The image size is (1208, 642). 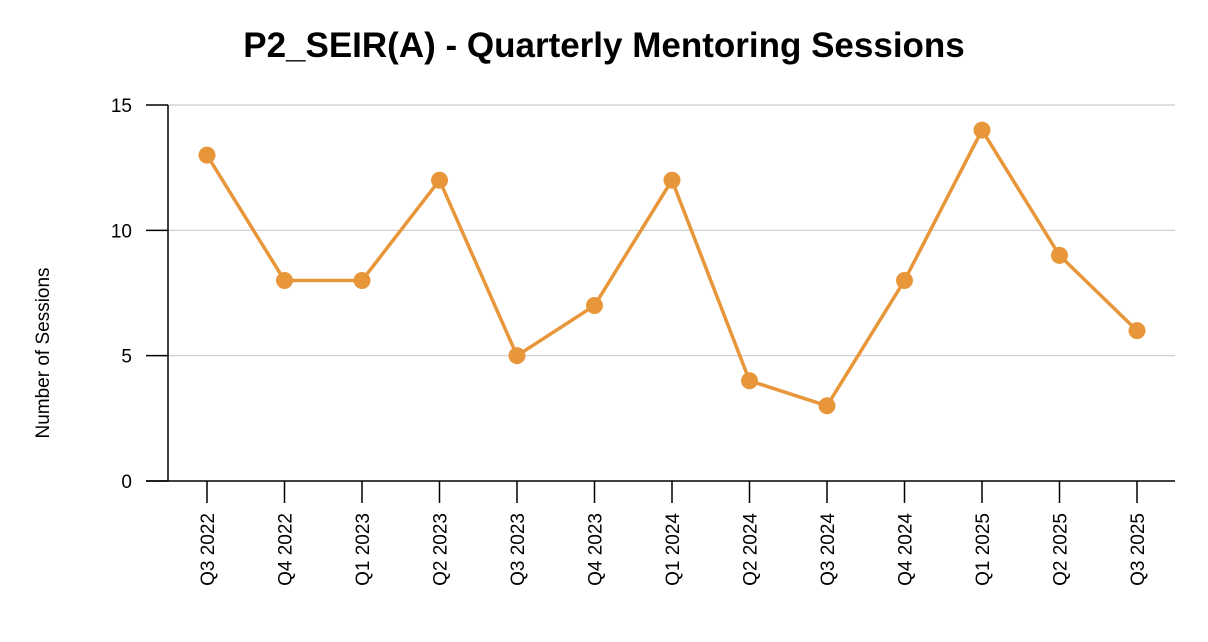 What do you see at coordinates (286, 549) in the screenshot?
I see `x-tick-label: Q4 2022` at bounding box center [286, 549].